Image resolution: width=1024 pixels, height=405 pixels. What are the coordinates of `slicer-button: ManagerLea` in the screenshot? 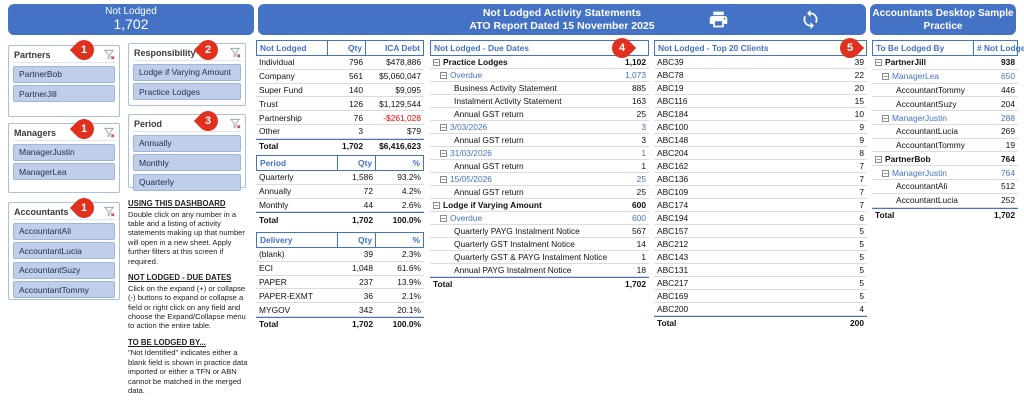 It's located at (64, 171).